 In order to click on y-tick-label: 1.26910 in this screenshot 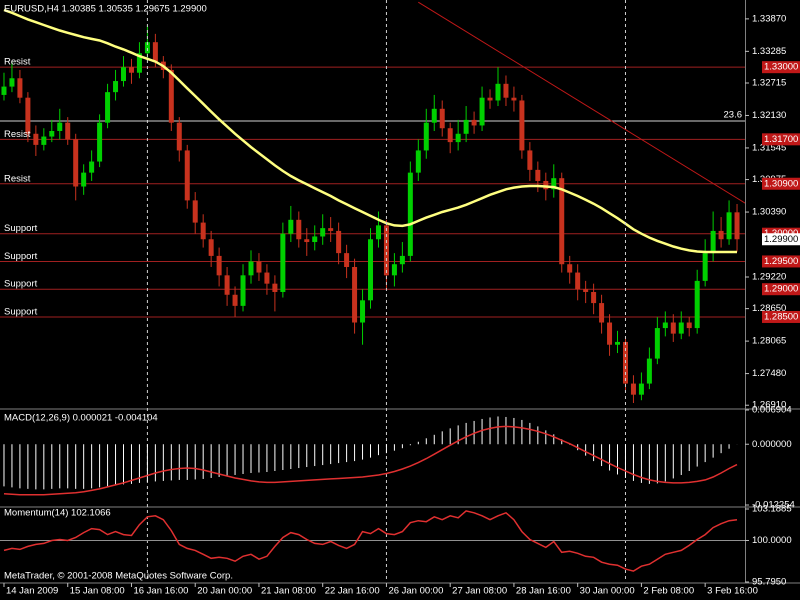, I will do `click(769, 405)`.